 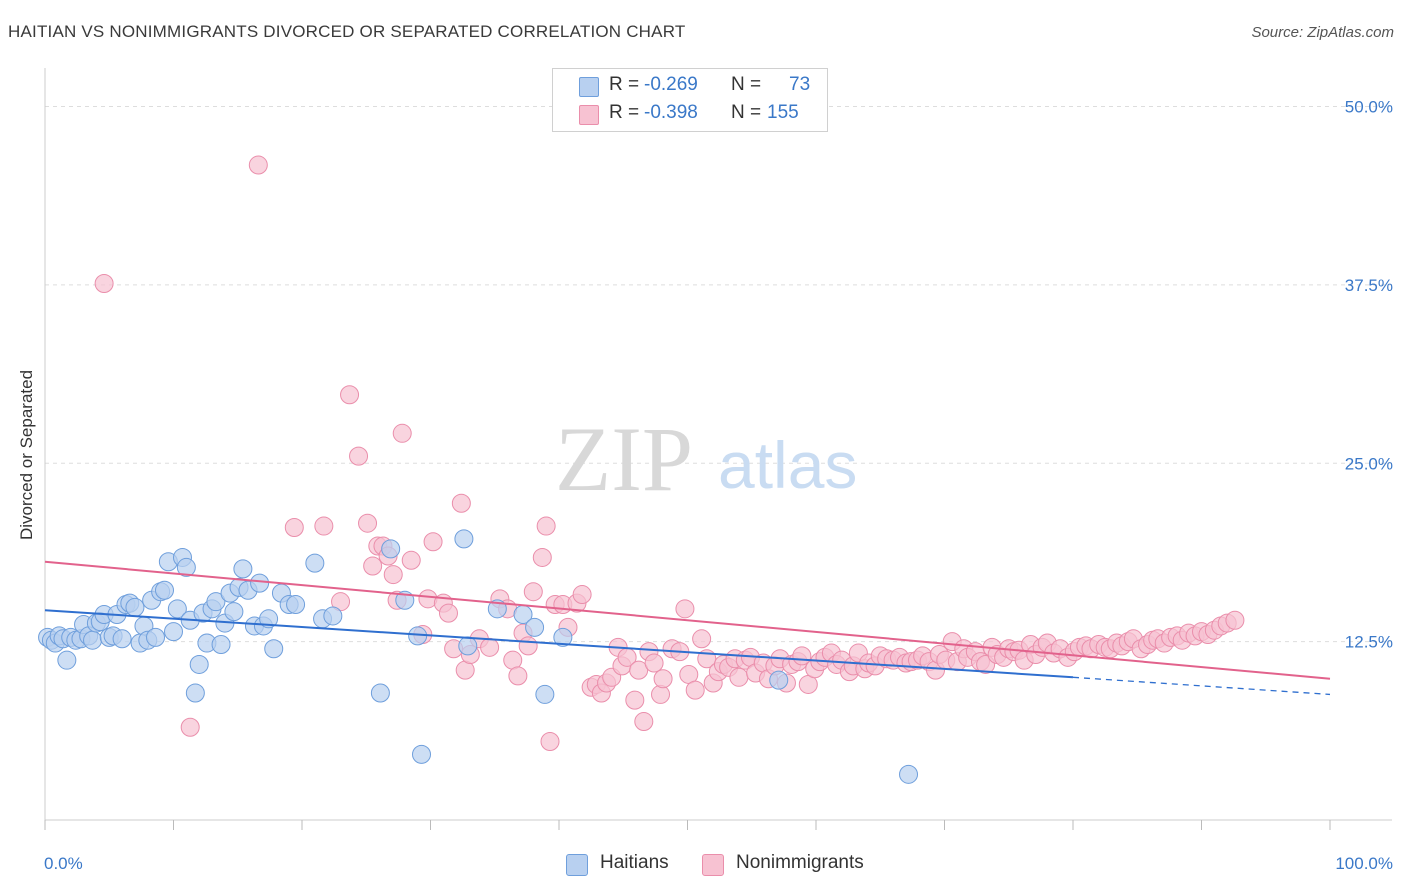 I want to click on y-axis-label: Divorced or Separated, so click(x=26, y=455).